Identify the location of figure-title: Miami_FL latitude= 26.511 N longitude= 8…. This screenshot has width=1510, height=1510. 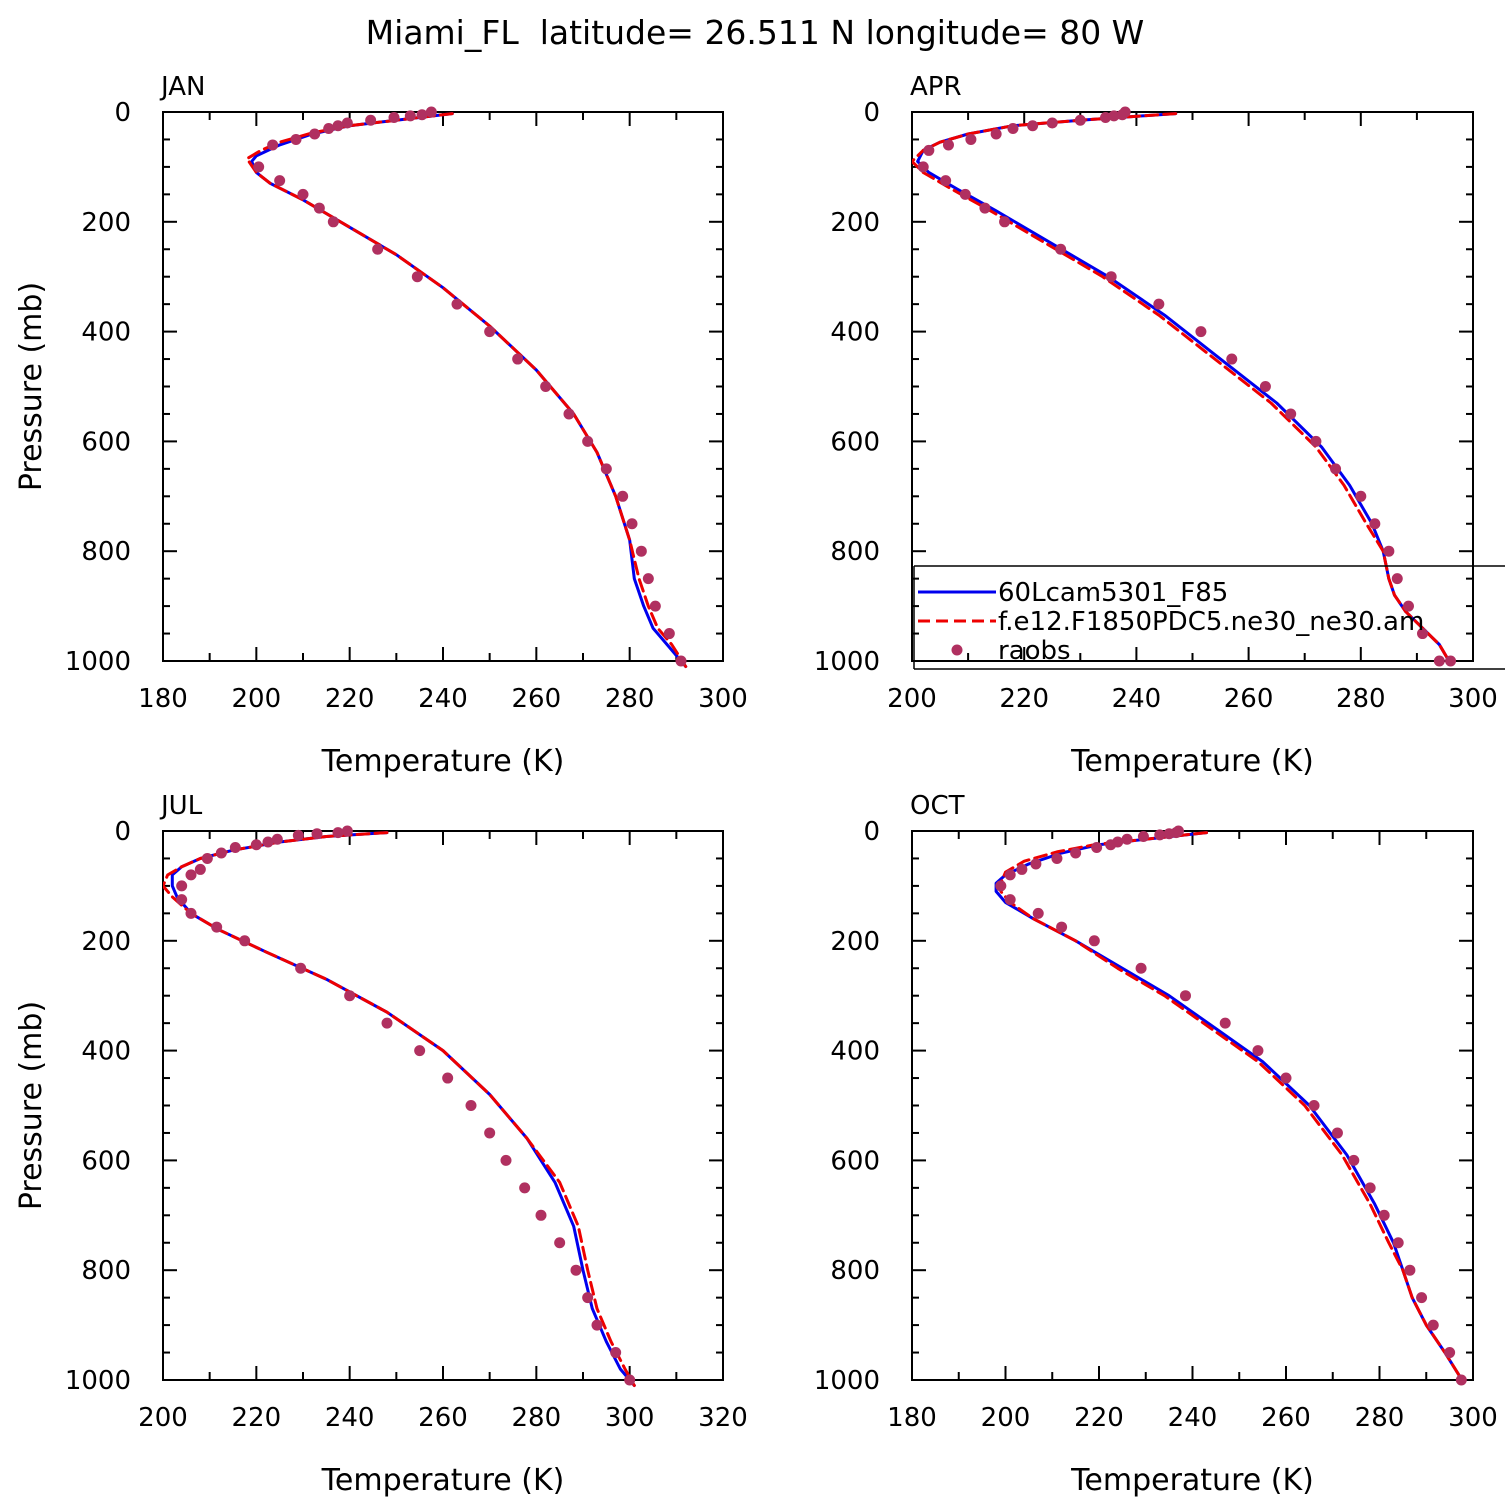
(755, 32).